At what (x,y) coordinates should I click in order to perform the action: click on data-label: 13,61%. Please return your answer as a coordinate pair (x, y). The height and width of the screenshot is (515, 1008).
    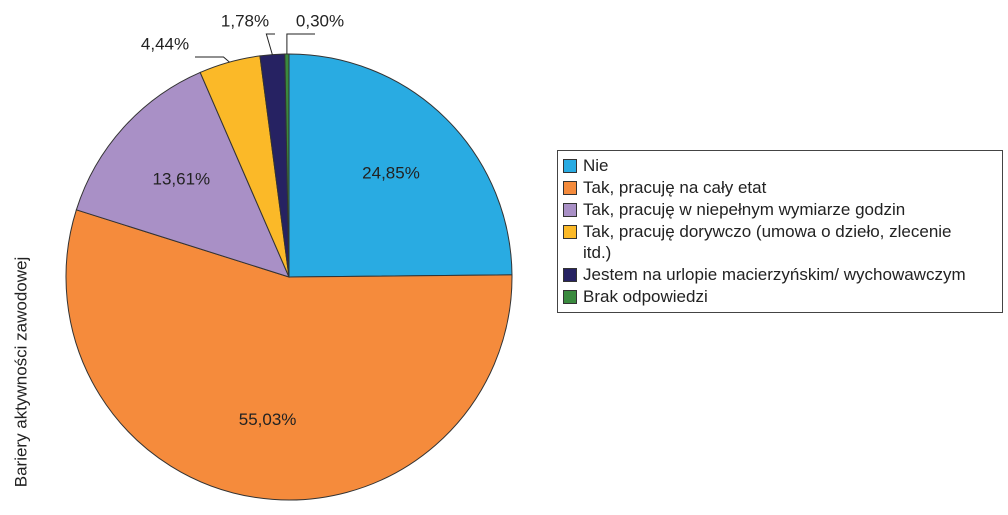
    Looking at the image, I should click on (182, 178).